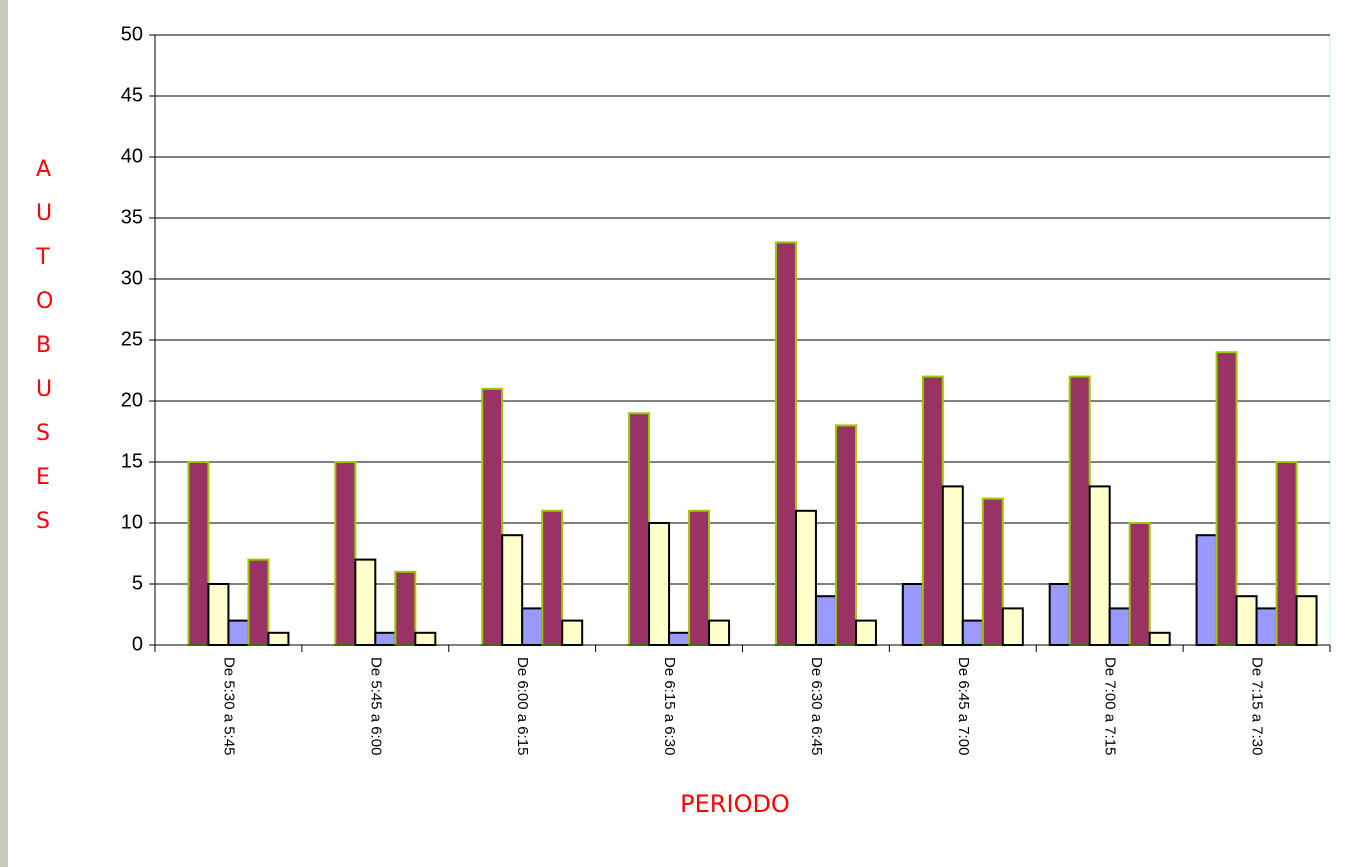 This screenshot has height=867, width=1356. Describe the element at coordinates (228, 706) in the screenshot. I see `x-tick-label: De 5:30 a 5:45` at that location.